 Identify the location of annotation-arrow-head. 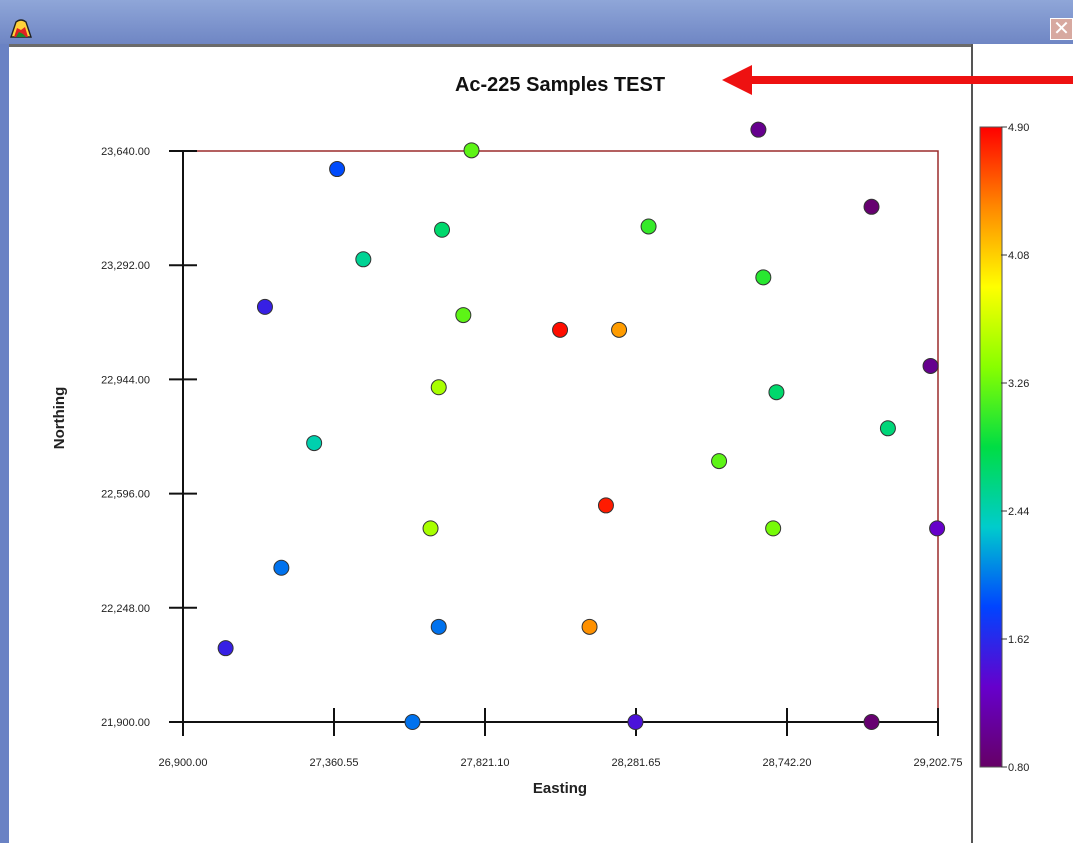
(737, 80).